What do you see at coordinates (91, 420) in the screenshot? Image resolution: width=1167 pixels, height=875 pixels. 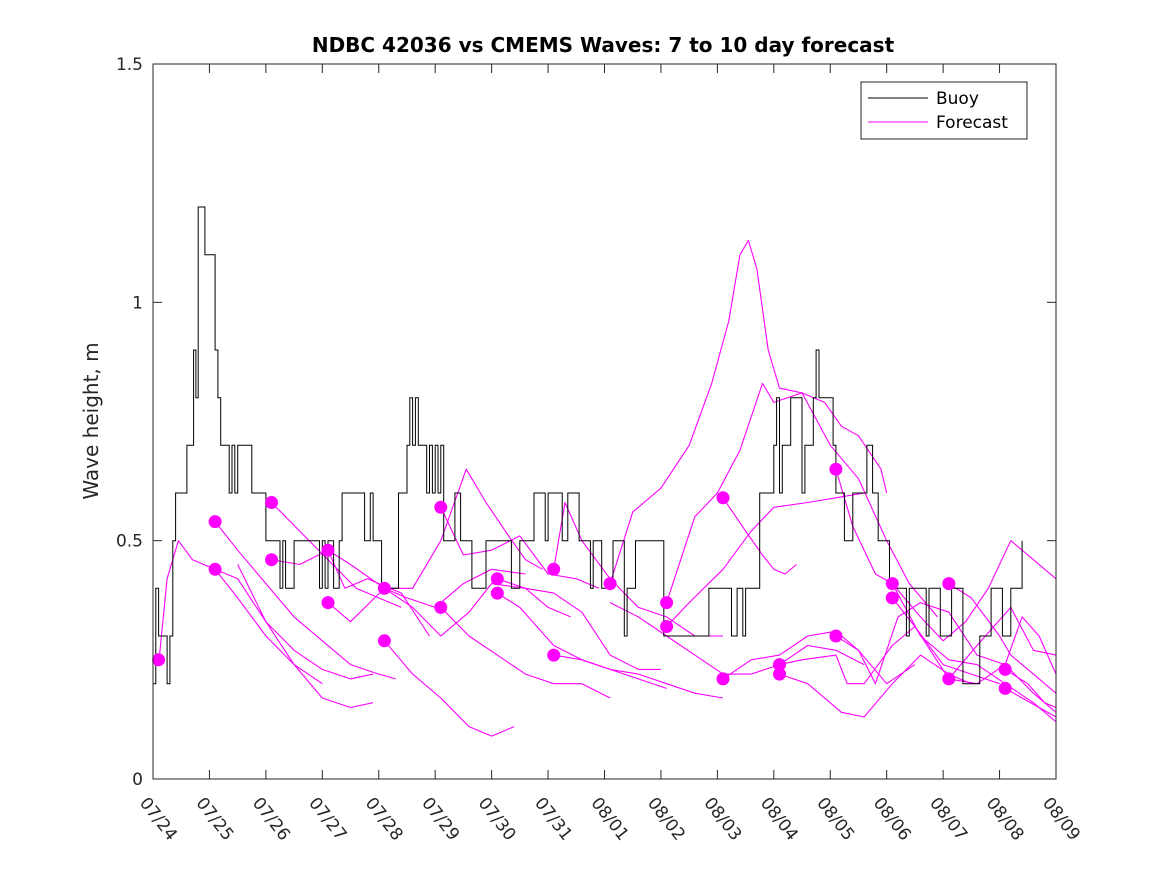 I see `y-axis-label: Wave height, m` at bounding box center [91, 420].